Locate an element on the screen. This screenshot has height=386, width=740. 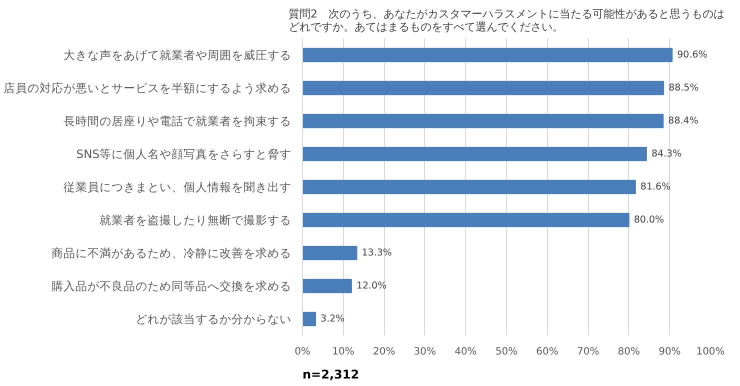
y-tick-label: 長時間の居座りや電話で就業者を拘束する is located at coordinates (178, 121).